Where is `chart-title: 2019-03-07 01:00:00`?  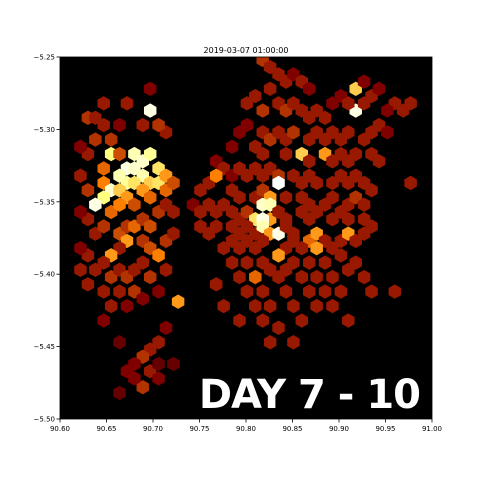
chart-title: 2019-03-07 01:00:00 is located at coordinates (246, 50).